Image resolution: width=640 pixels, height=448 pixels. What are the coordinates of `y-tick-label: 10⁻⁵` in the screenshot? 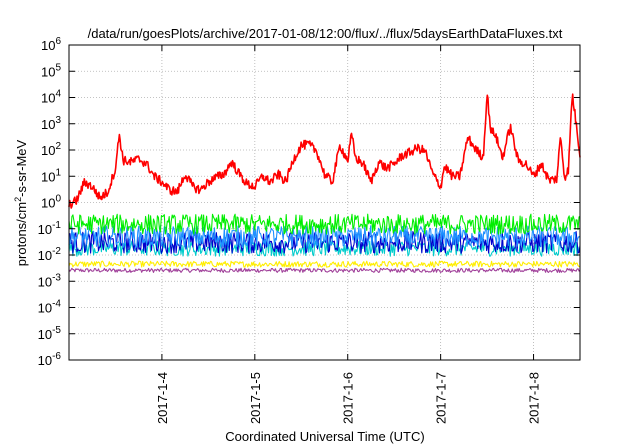 It's located at (50, 333).